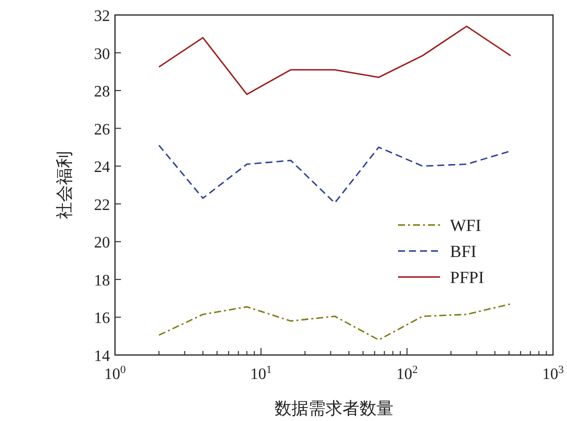 This screenshot has height=421, width=567. What do you see at coordinates (334, 408) in the screenshot?
I see `x-axis-title: 数据需求者数量` at bounding box center [334, 408].